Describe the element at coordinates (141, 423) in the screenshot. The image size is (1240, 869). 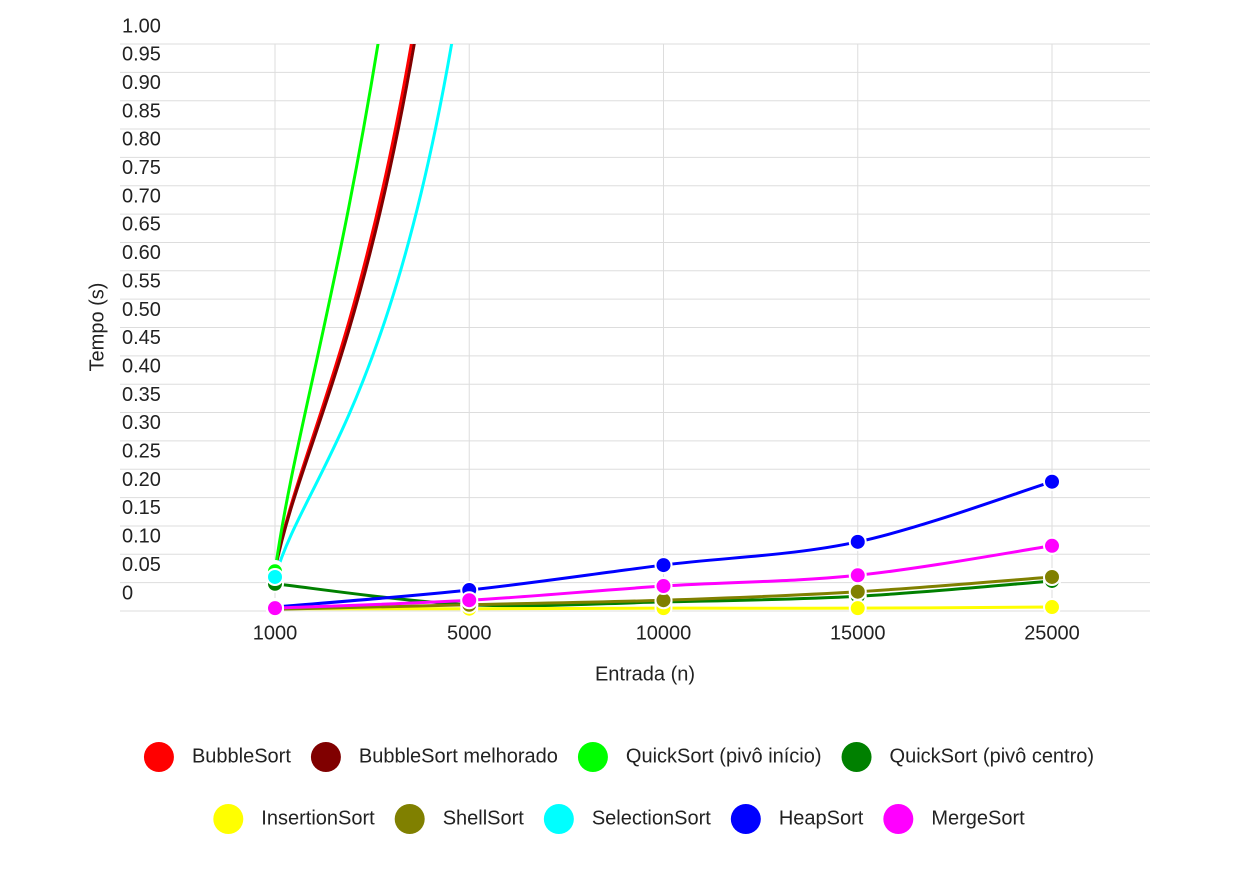
I see `y-tick-label: 0.30` at that location.